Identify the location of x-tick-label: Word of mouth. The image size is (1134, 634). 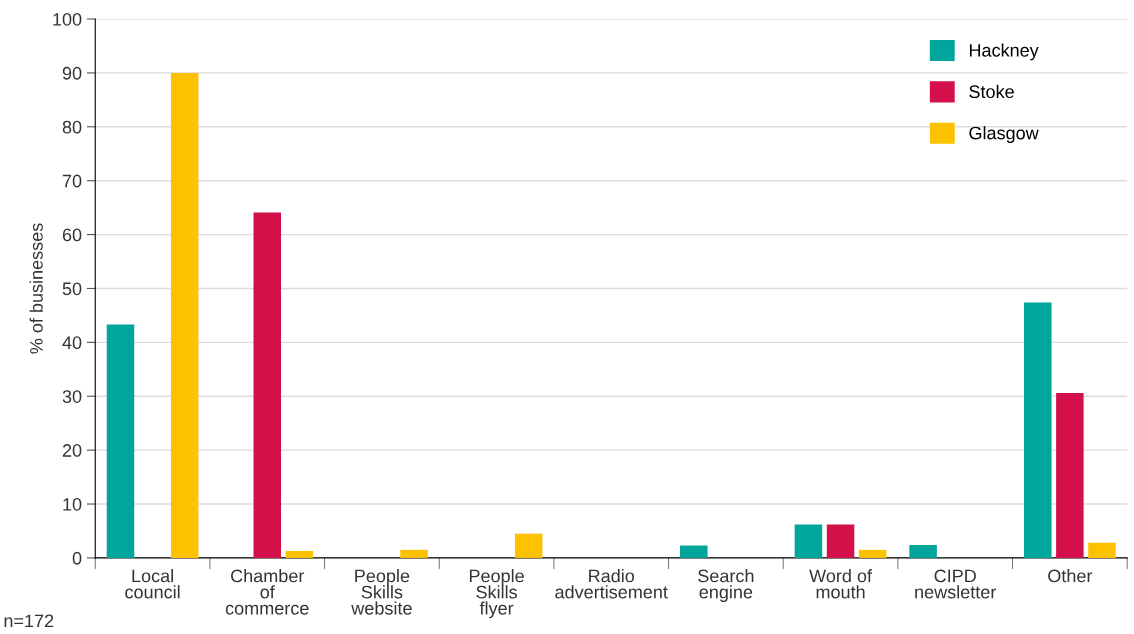
(841, 584).